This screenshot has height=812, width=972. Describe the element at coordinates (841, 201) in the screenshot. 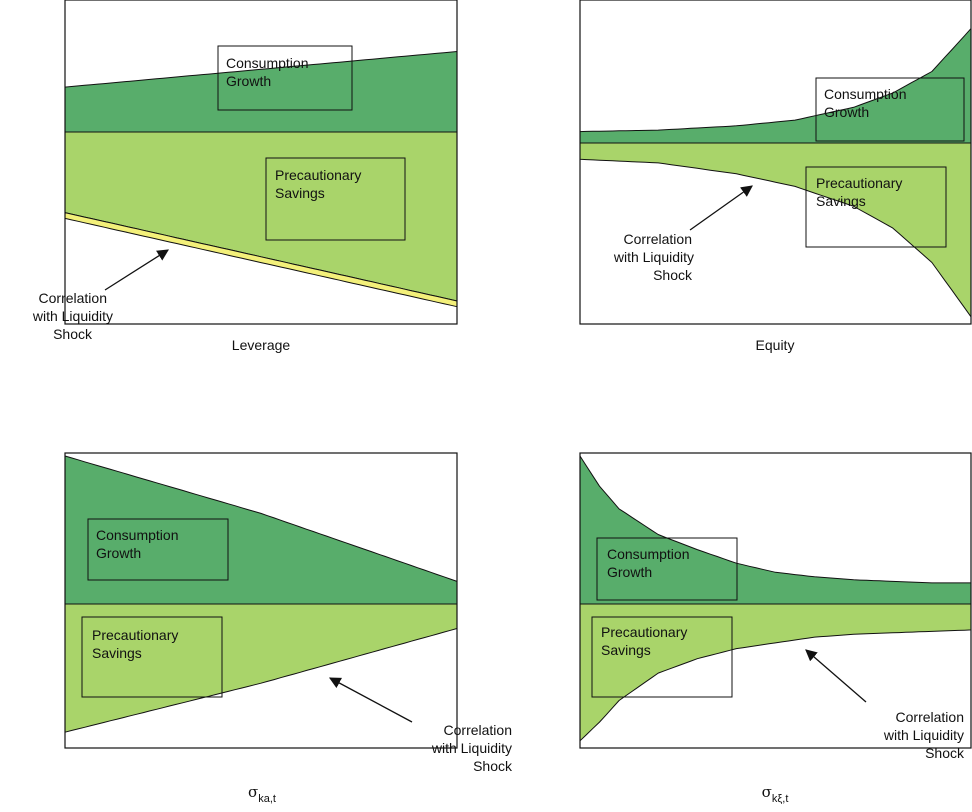

I see `panel-equity-precautionary-label-2: Savings` at that location.